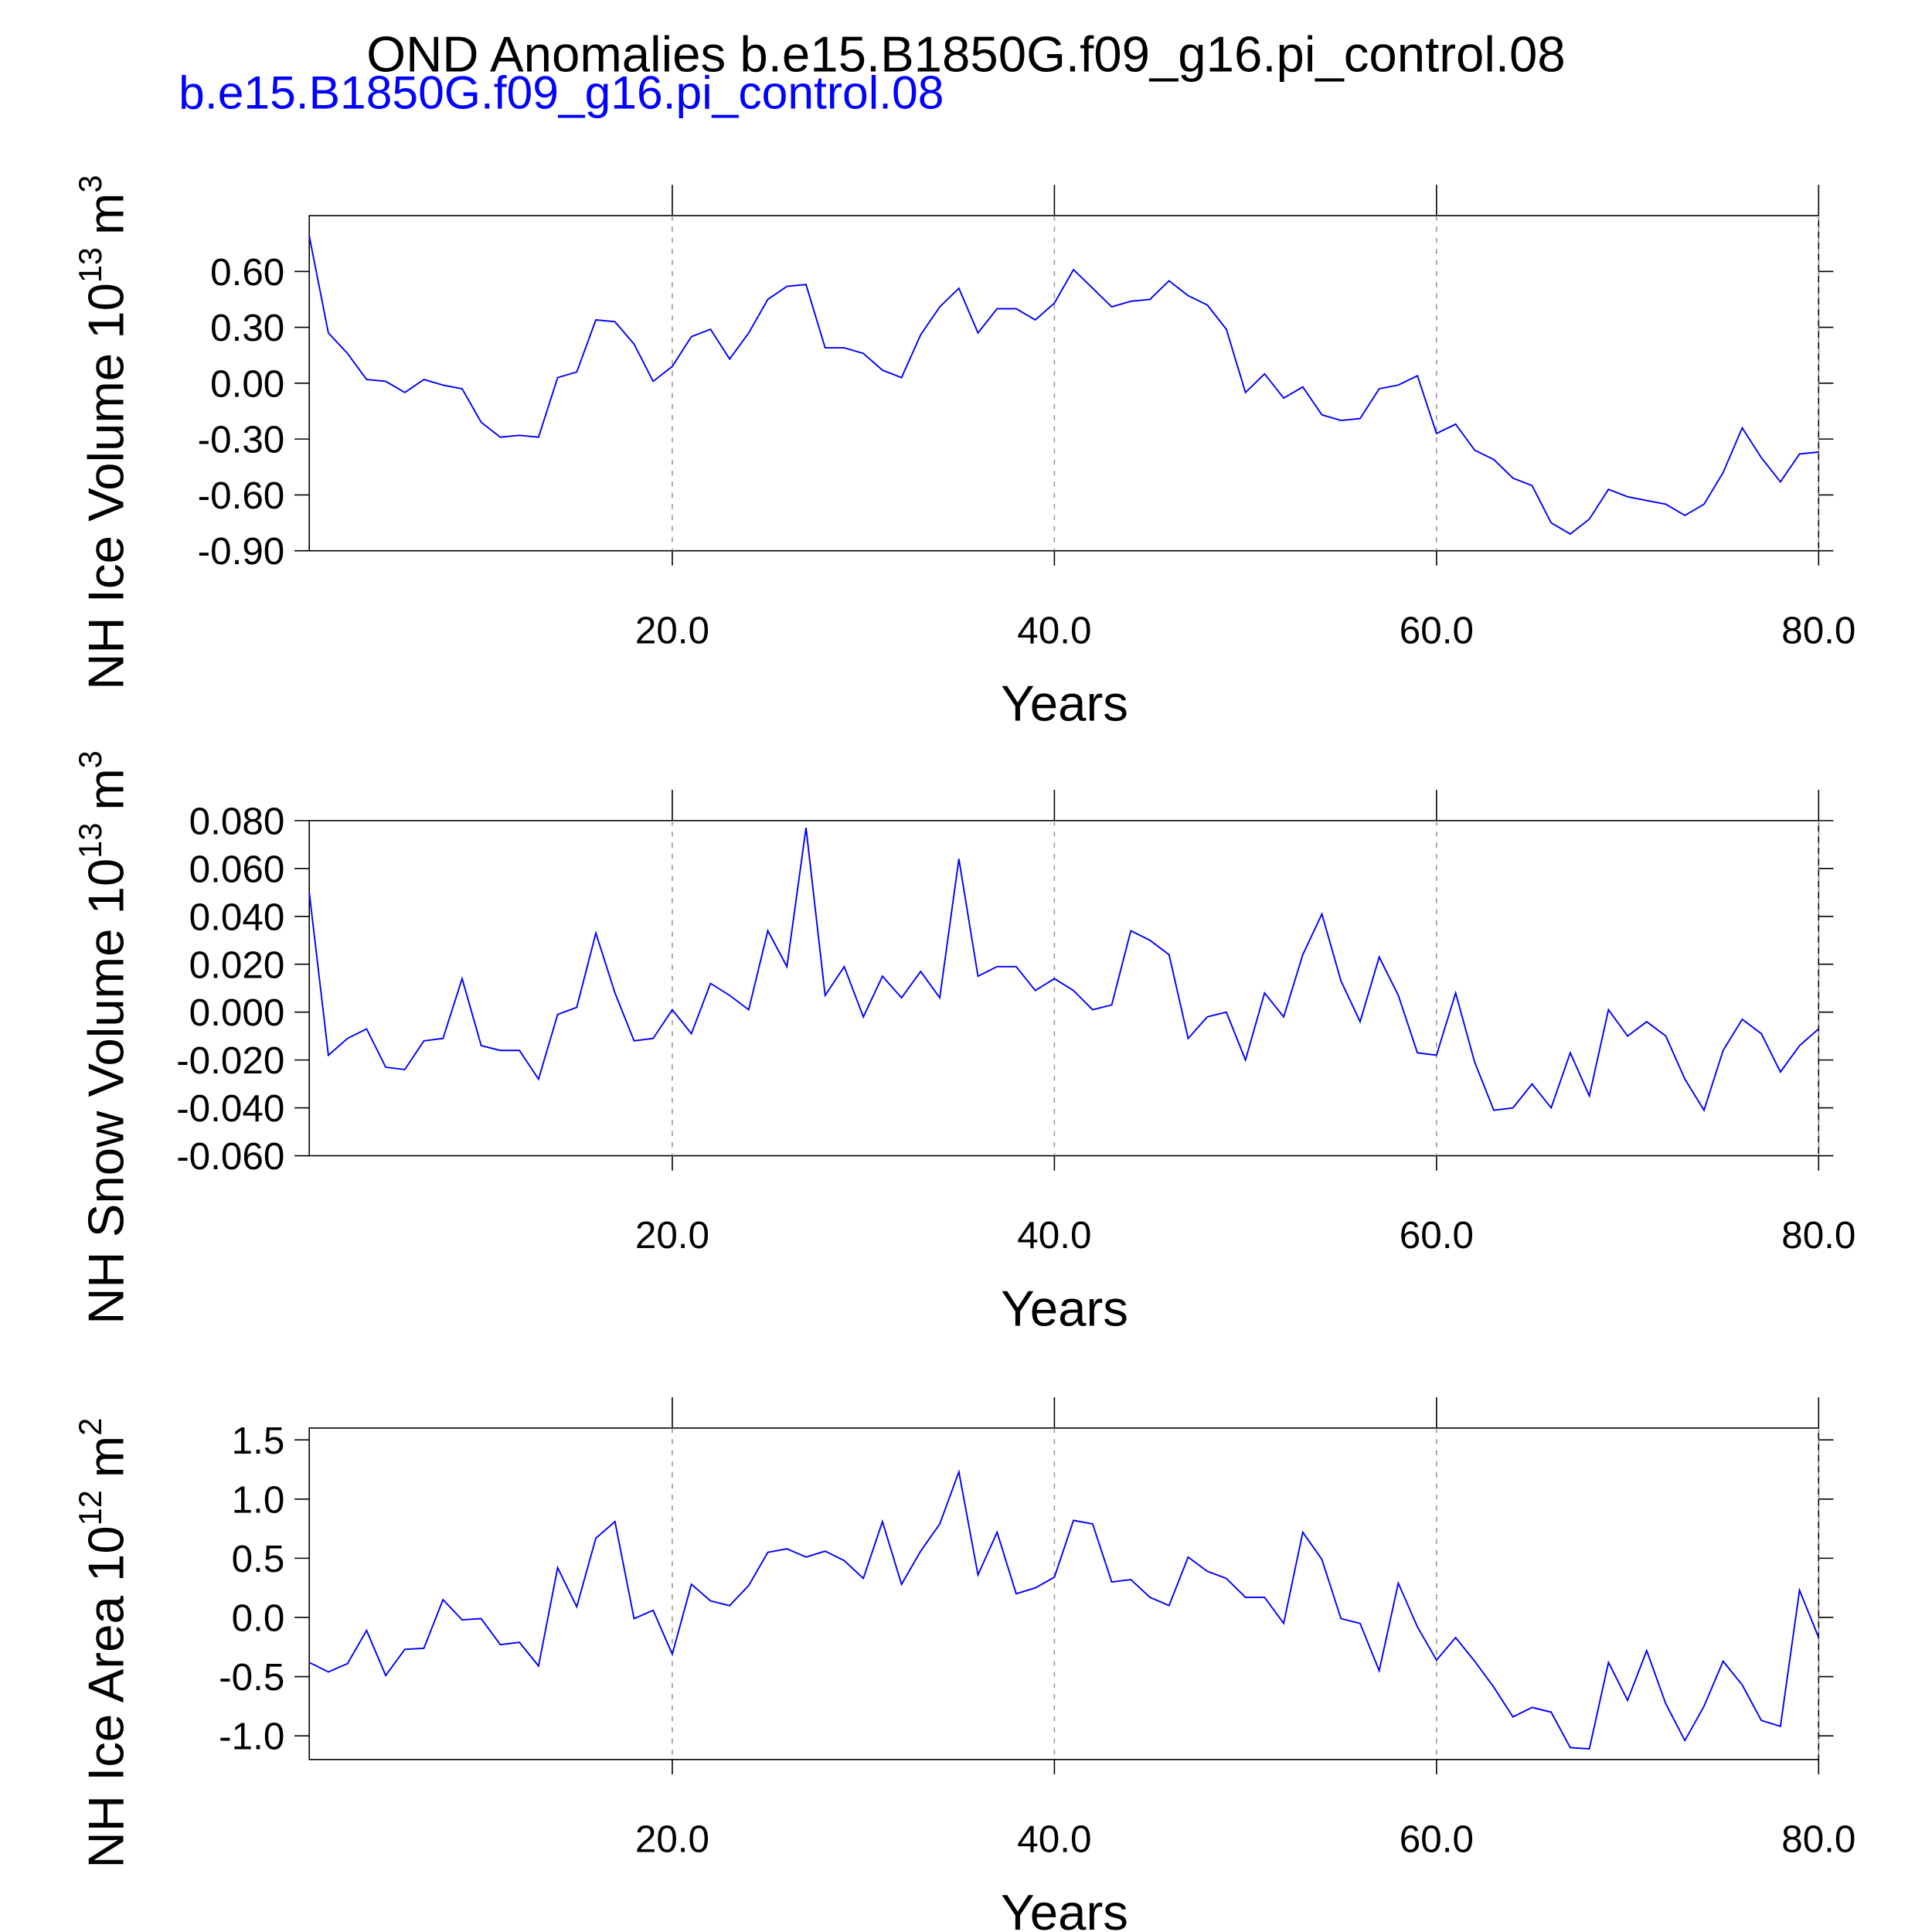  What do you see at coordinates (230, 1108) in the screenshot?
I see `y-tick-label: -0.040` at bounding box center [230, 1108].